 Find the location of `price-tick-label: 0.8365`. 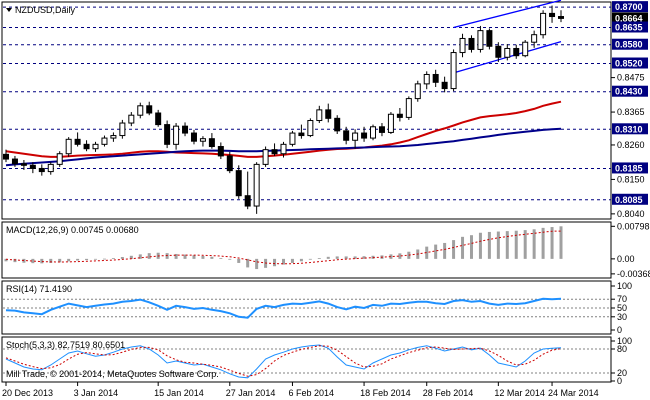

price-tick-label: 0.8365 is located at coordinates (631, 112).